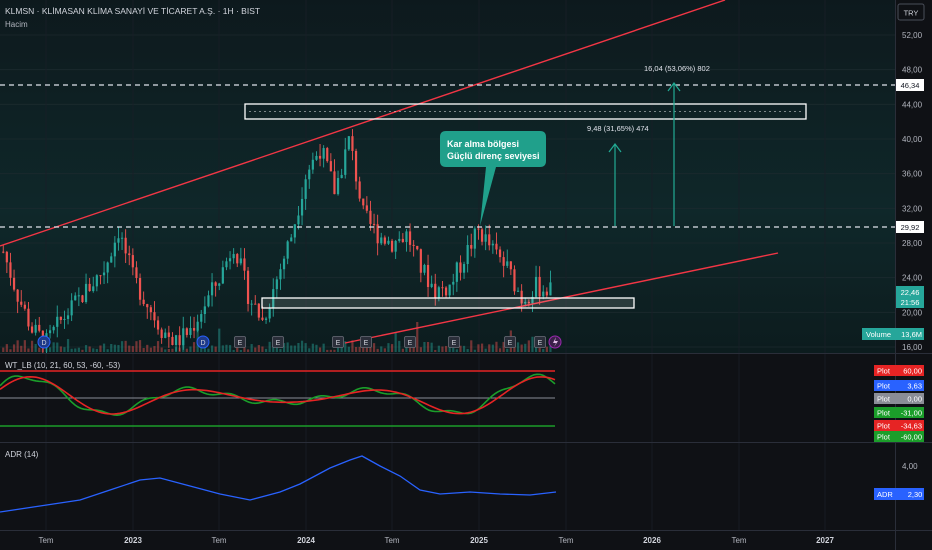 The image size is (932, 550). I want to click on wt-badge-label: Plot, so click(884, 437).